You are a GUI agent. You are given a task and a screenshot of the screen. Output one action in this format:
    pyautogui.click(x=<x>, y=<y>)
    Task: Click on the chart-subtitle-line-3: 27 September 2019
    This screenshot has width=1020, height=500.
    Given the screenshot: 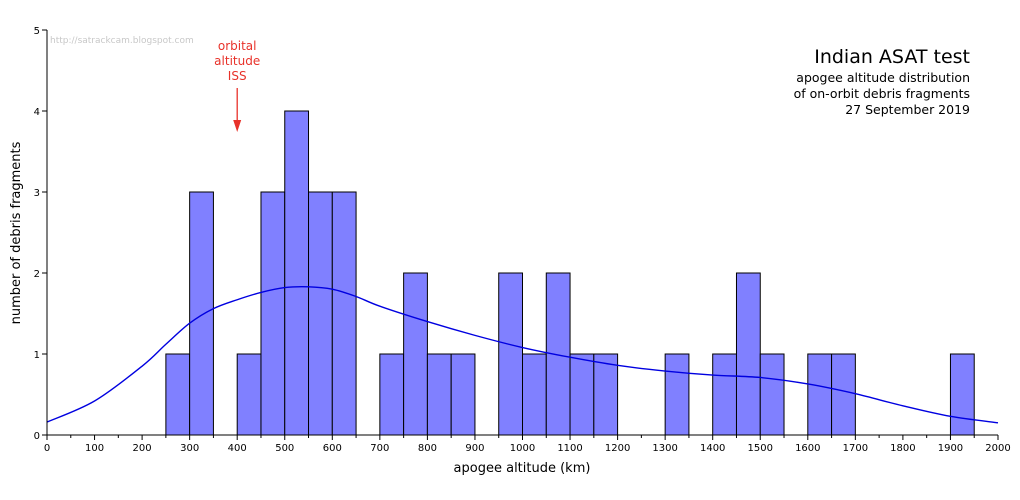 What is the action you would take?
    pyautogui.click(x=907, y=109)
    